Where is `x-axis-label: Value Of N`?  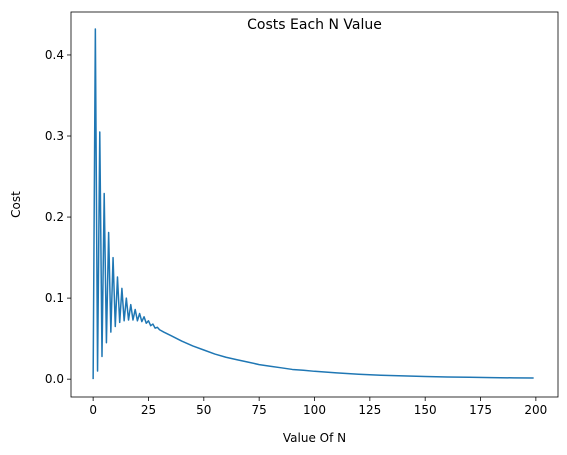 x-axis-label: Value Of N is located at coordinates (314, 438).